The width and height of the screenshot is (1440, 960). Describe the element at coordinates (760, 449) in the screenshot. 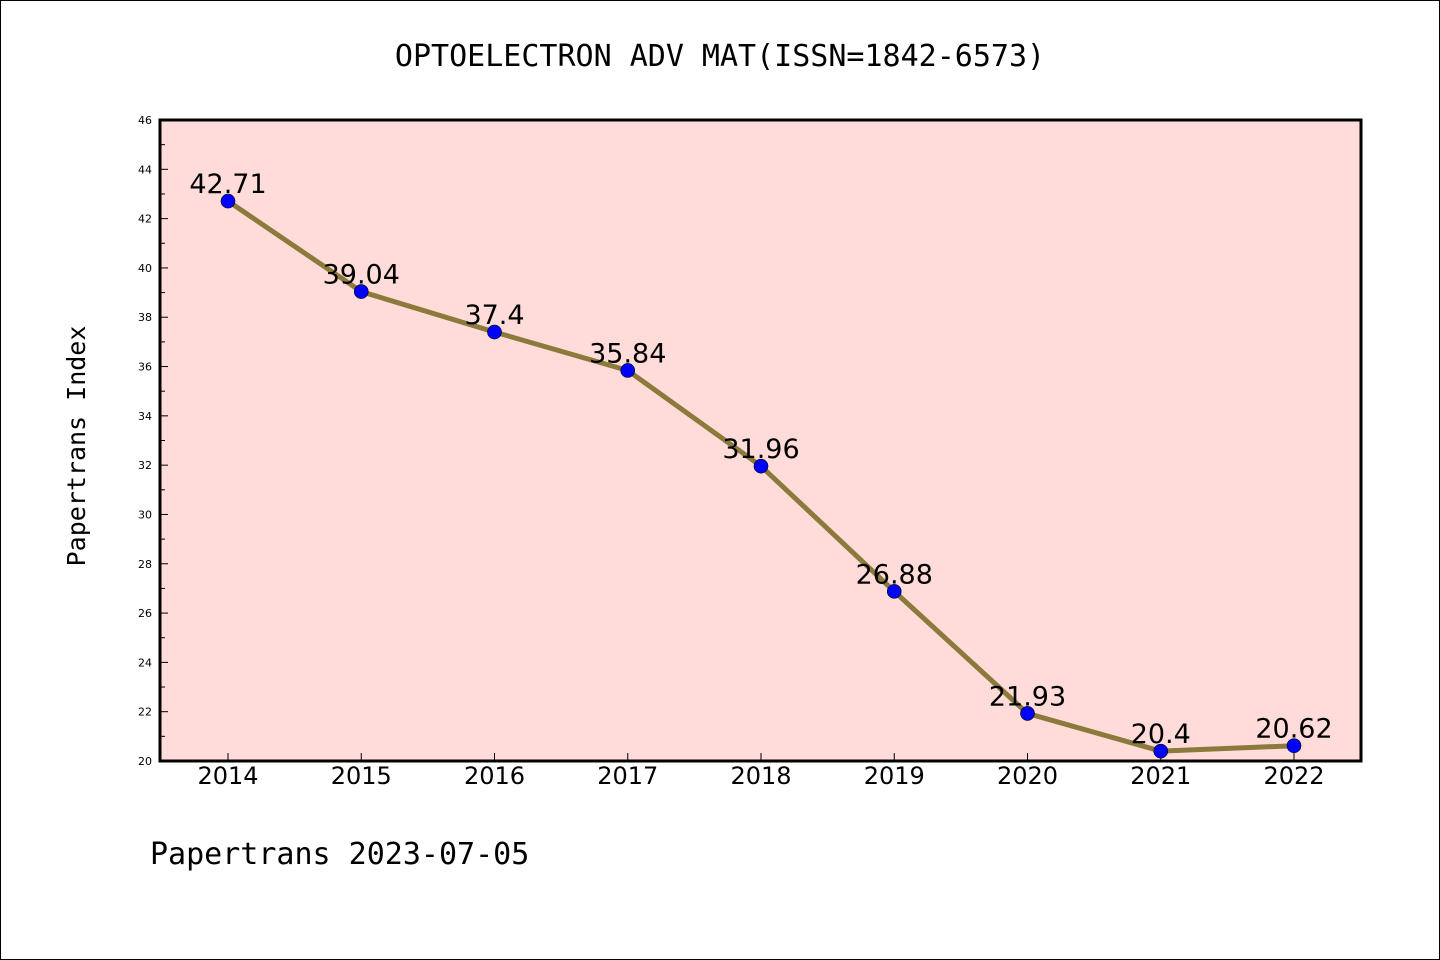

I see `data-label: 31.96` at that location.